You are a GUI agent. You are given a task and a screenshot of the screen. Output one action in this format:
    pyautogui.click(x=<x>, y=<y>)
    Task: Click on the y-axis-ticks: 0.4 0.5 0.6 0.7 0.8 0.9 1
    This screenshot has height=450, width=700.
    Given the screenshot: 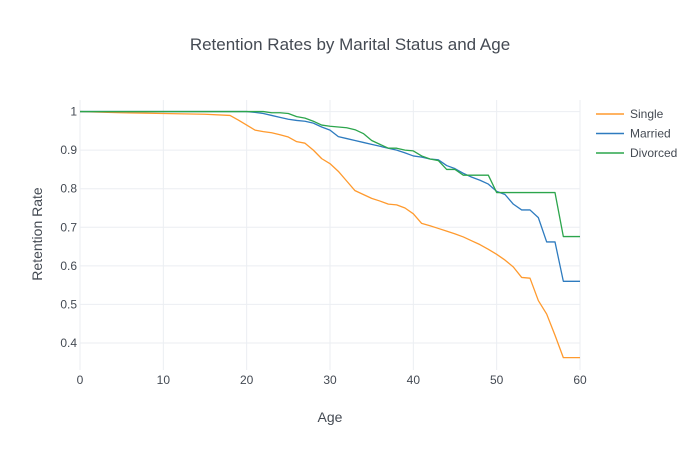 What is the action you would take?
    pyautogui.click(x=68, y=227)
    